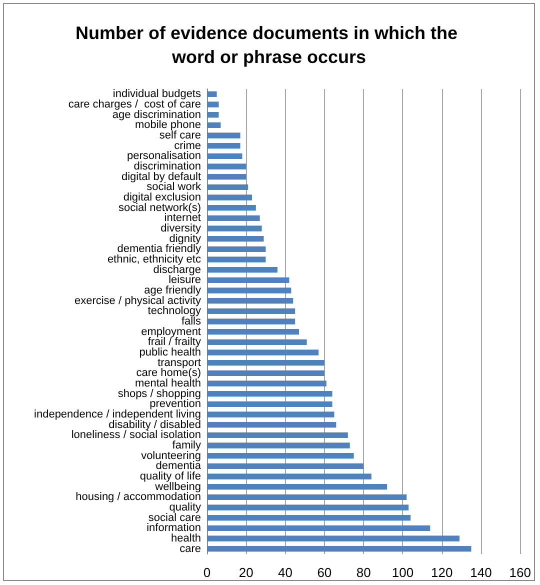 Image resolution: width=540 pixels, height=585 pixels. I want to click on y-tick-label: public health, so click(170, 352).